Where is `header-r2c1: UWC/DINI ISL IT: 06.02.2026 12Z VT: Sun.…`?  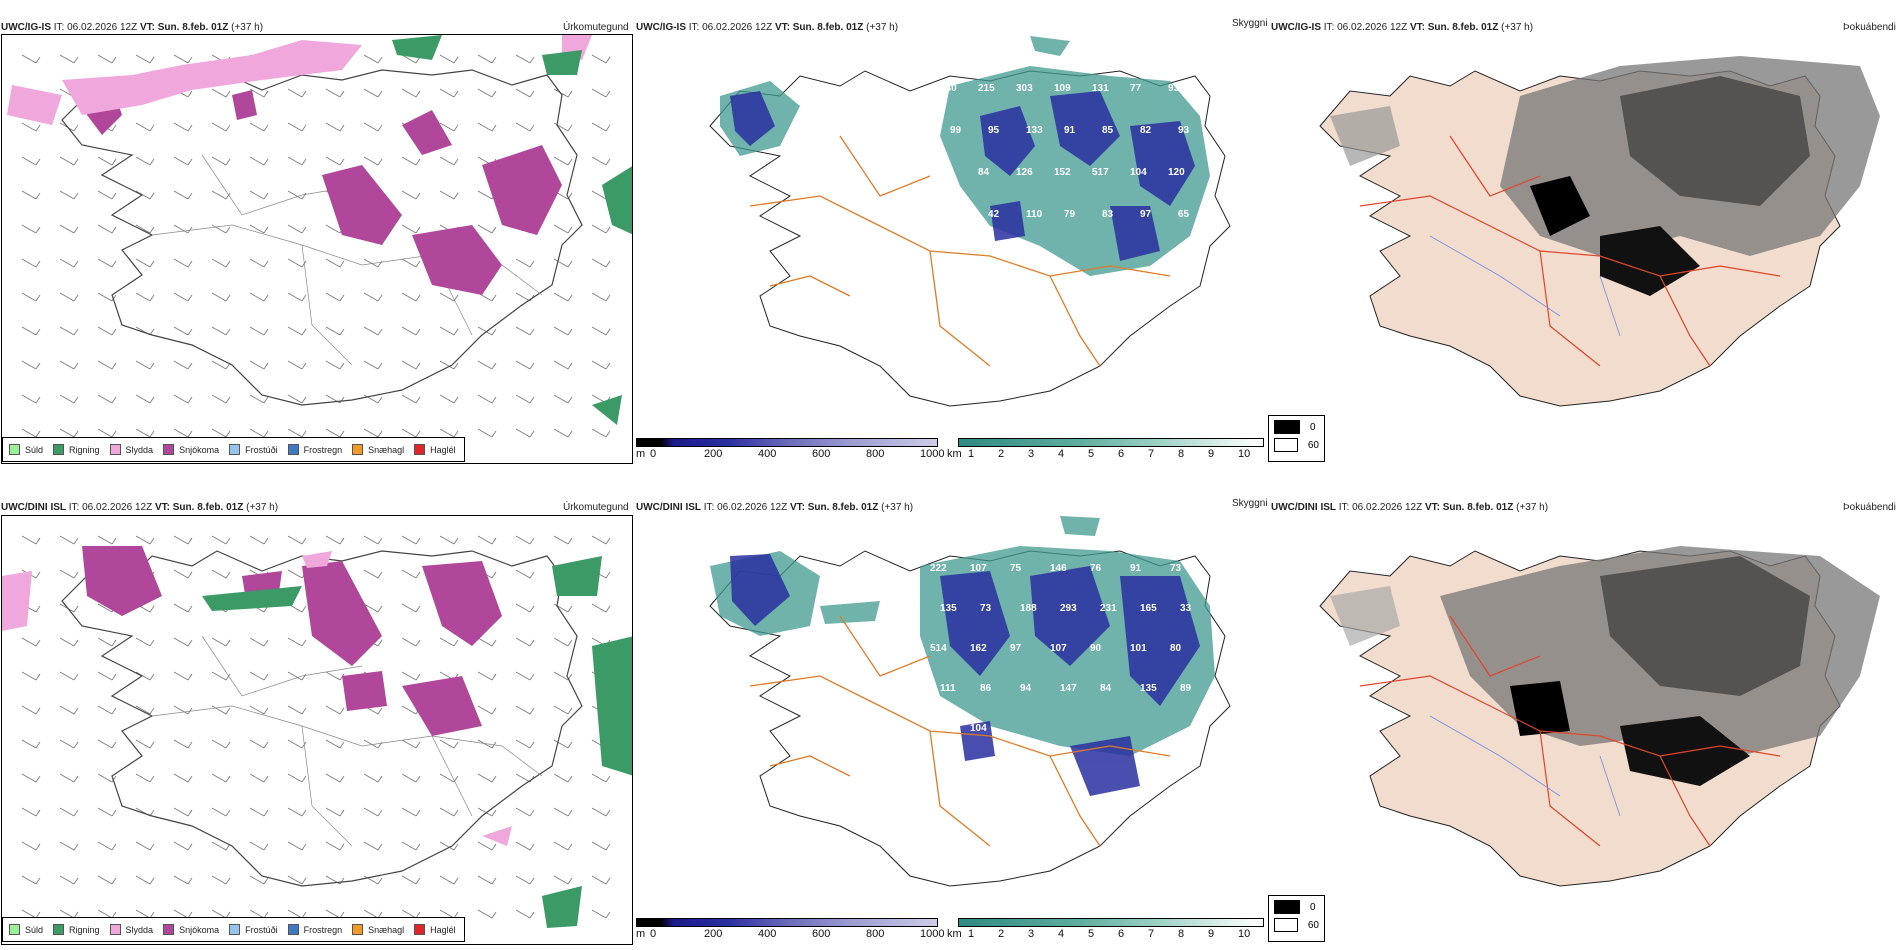
header-r2c1: UWC/DINI ISL IT: 06.02.2026 12Z VT: Sun.… is located at coordinates (139, 507).